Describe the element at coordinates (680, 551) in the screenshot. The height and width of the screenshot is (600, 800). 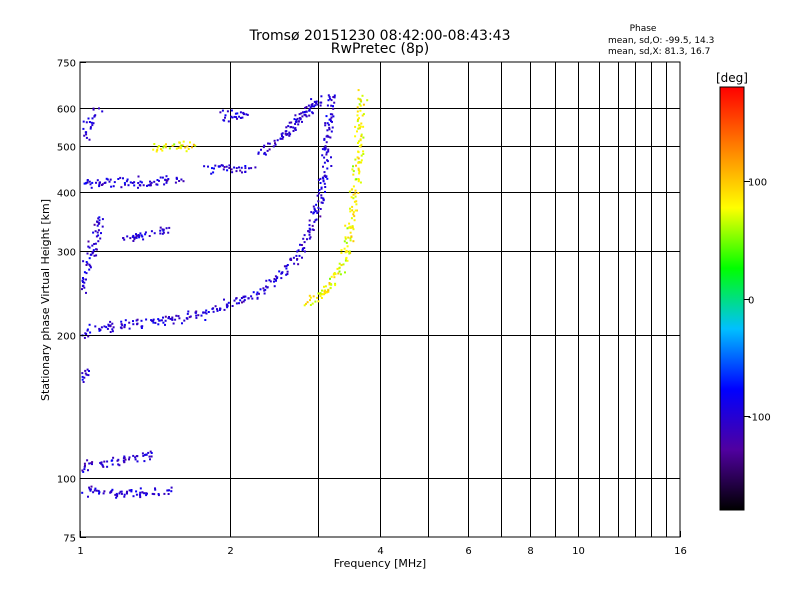
I see `x-tick-label: 16` at that location.